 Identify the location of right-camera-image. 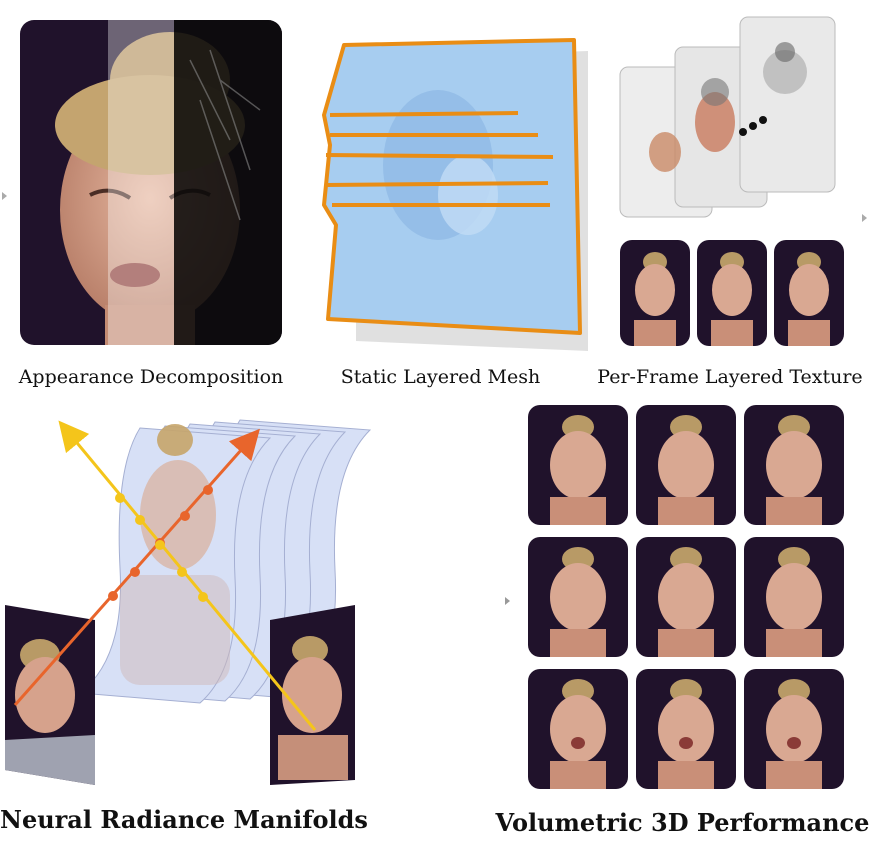
(312, 695).